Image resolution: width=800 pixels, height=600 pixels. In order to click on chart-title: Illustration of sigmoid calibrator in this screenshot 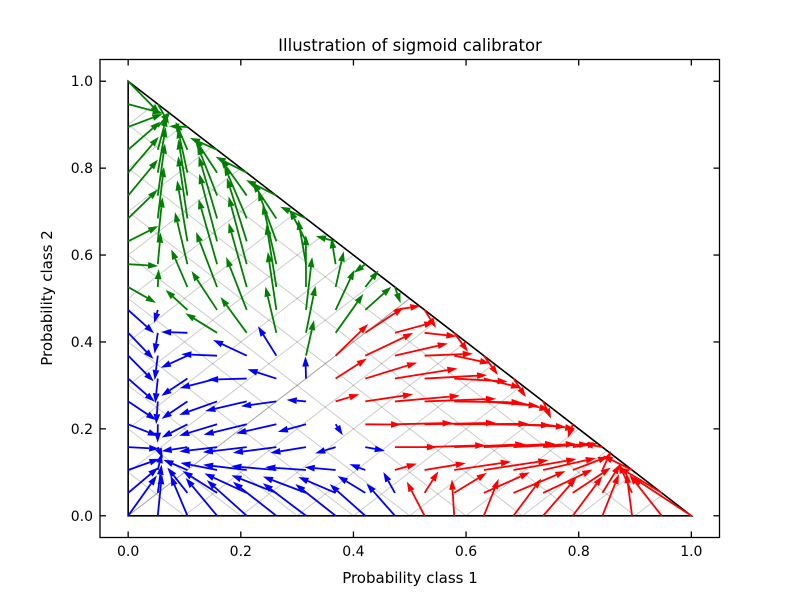, I will do `click(410, 45)`.